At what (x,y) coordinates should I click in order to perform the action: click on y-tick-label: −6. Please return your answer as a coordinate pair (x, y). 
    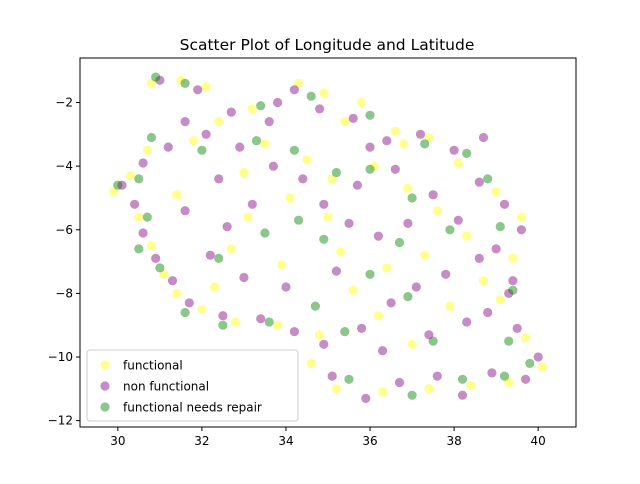
    Looking at the image, I should click on (64, 230).